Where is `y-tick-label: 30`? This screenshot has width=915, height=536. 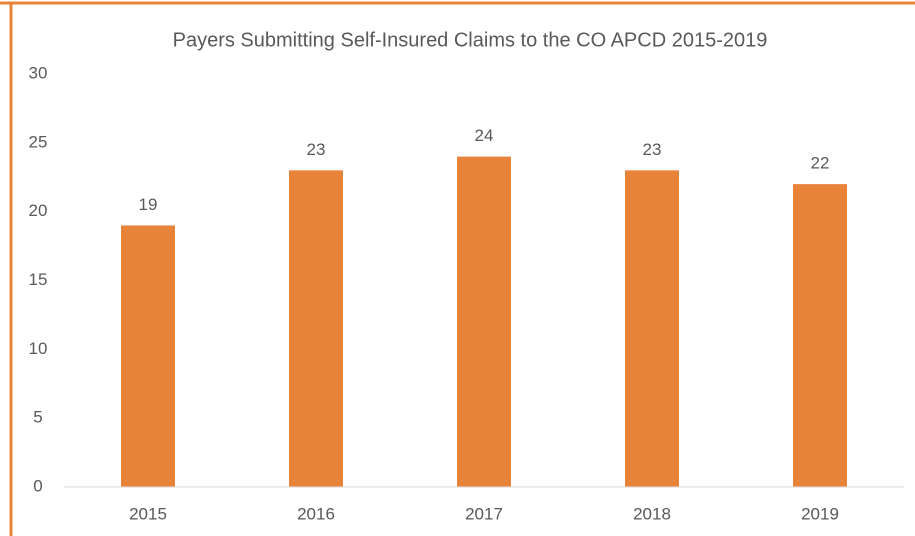
y-tick-label: 30 is located at coordinates (38, 72).